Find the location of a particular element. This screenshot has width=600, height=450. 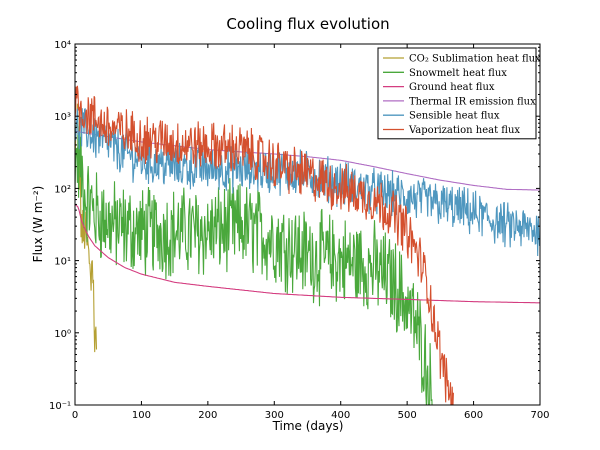

x-tick-label: 600 is located at coordinates (473, 415).